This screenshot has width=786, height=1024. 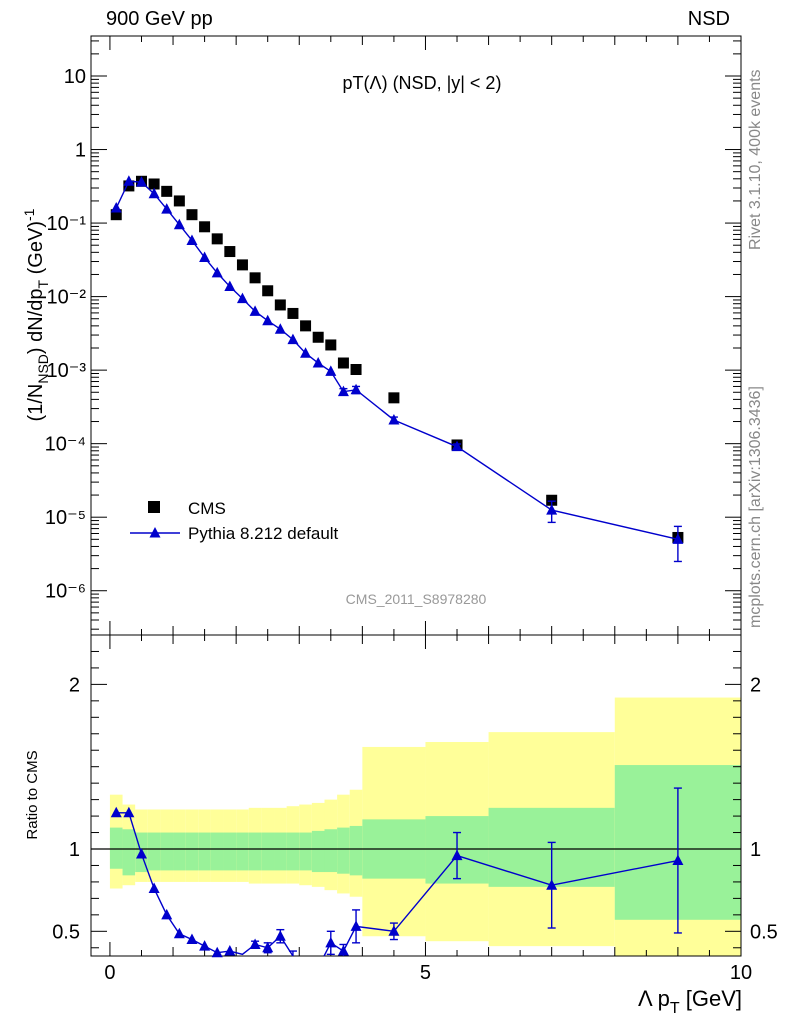 What do you see at coordinates (65, 445) in the screenshot?
I see `y-tick-label: 10⁻⁴` at bounding box center [65, 445].